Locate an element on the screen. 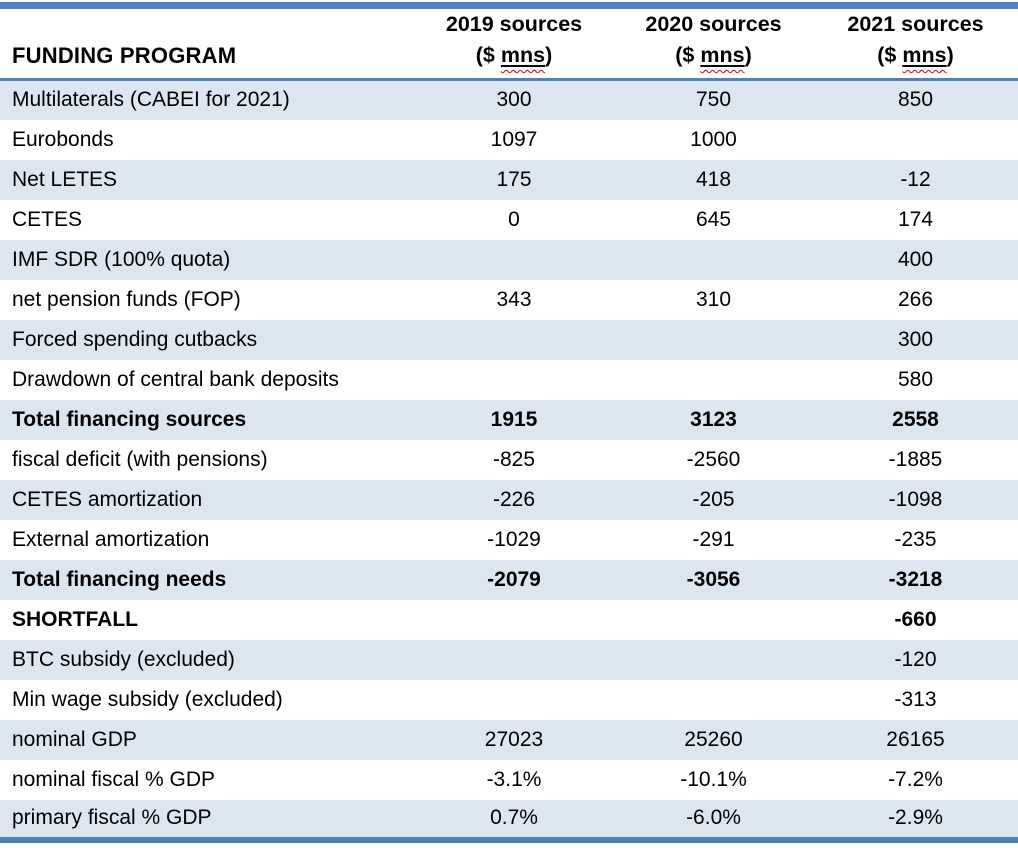 The height and width of the screenshot is (863, 1018). table-row: Eurobonds 1097 1000 is located at coordinates (509, 139).